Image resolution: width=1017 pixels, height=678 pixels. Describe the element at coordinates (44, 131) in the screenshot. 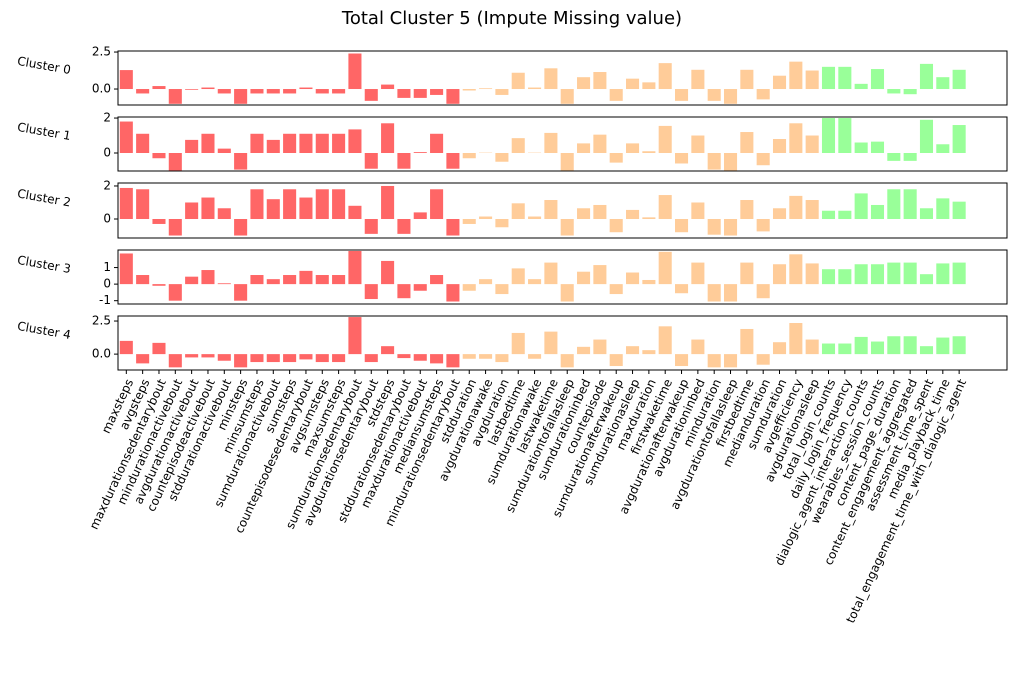

I see `y-axis-label: Cluster 1` at that location.